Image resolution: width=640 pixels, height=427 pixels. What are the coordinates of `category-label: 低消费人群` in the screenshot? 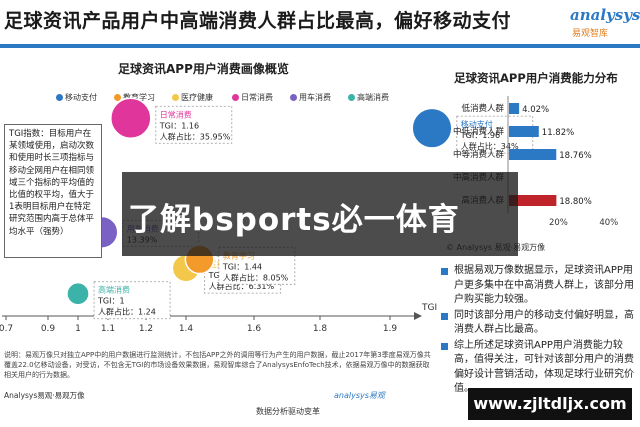 It's located at (482, 108).